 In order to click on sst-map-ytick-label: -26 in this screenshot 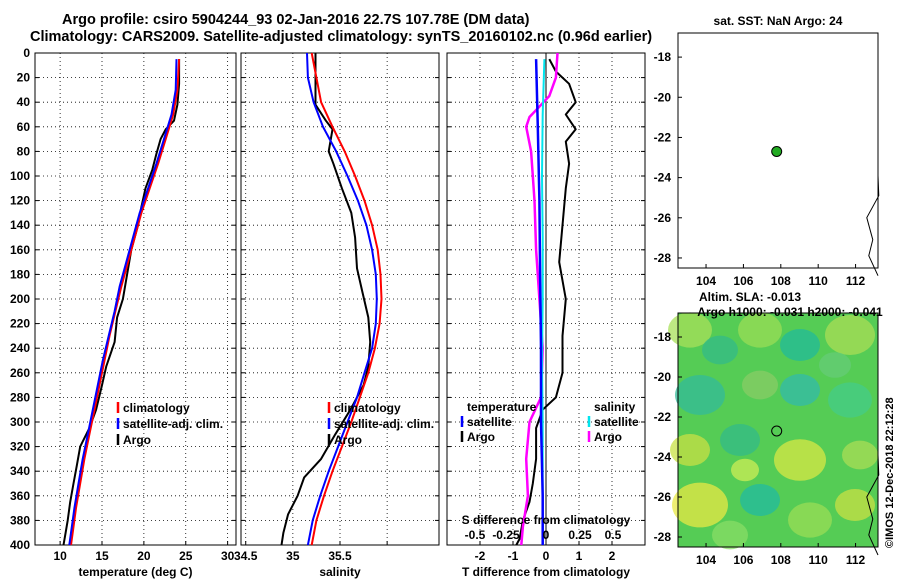, I will do `click(663, 218)`.